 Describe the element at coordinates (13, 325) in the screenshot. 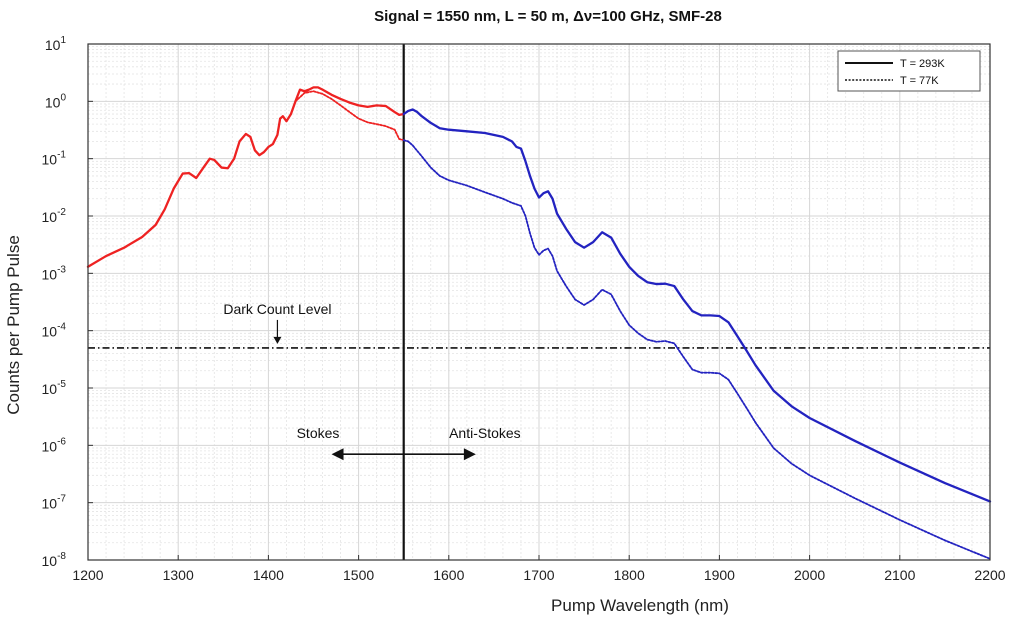

I see `y-axis-label: Counts per Pump Pulse` at that location.